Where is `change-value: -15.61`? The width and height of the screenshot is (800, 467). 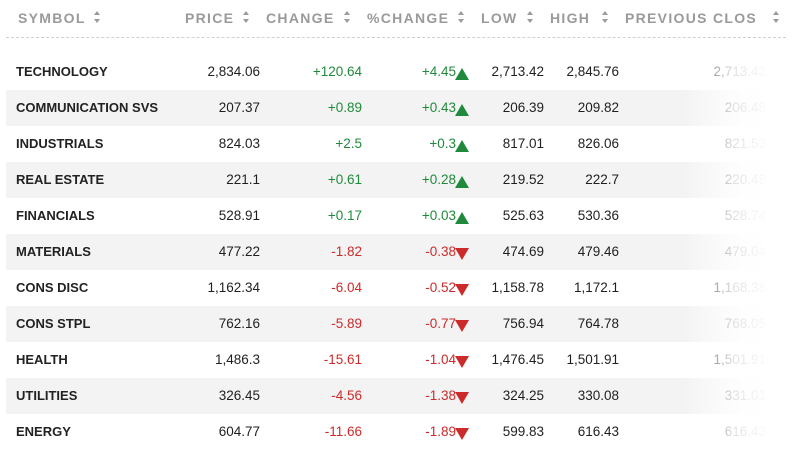
change-value: -15.61 is located at coordinates (342, 359).